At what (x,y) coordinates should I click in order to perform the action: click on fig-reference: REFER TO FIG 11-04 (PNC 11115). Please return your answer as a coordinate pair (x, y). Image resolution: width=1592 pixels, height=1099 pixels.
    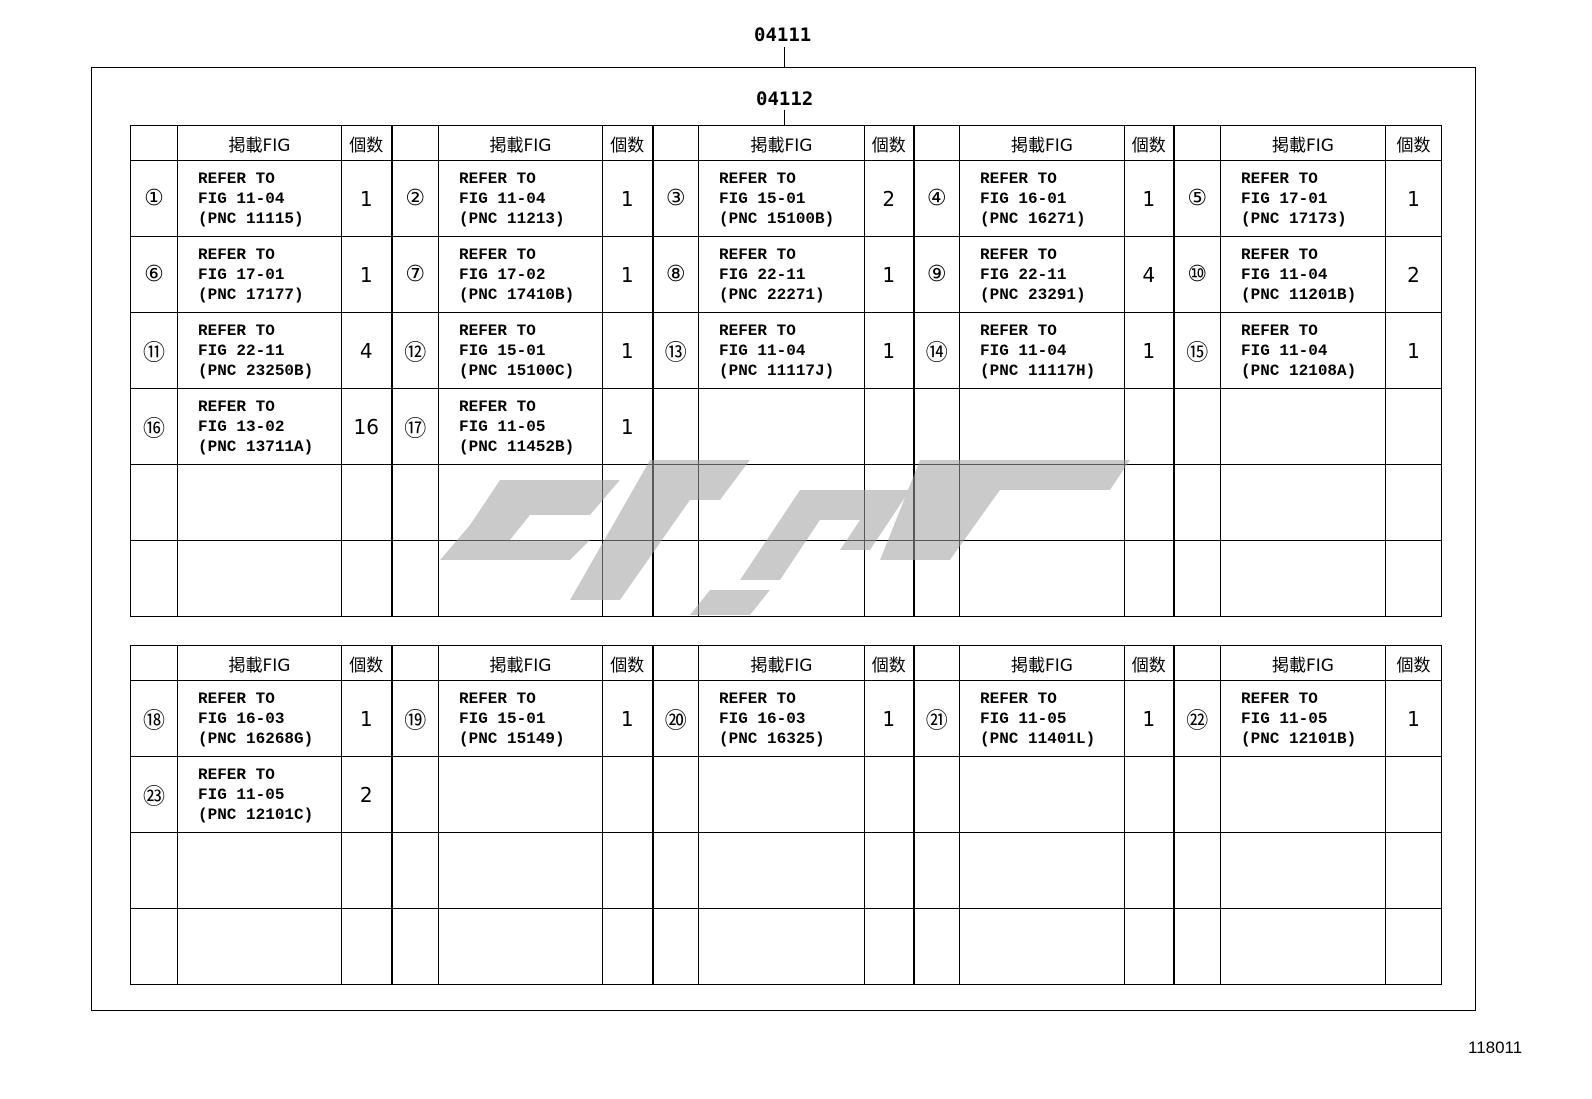
    Looking at the image, I should click on (259, 198).